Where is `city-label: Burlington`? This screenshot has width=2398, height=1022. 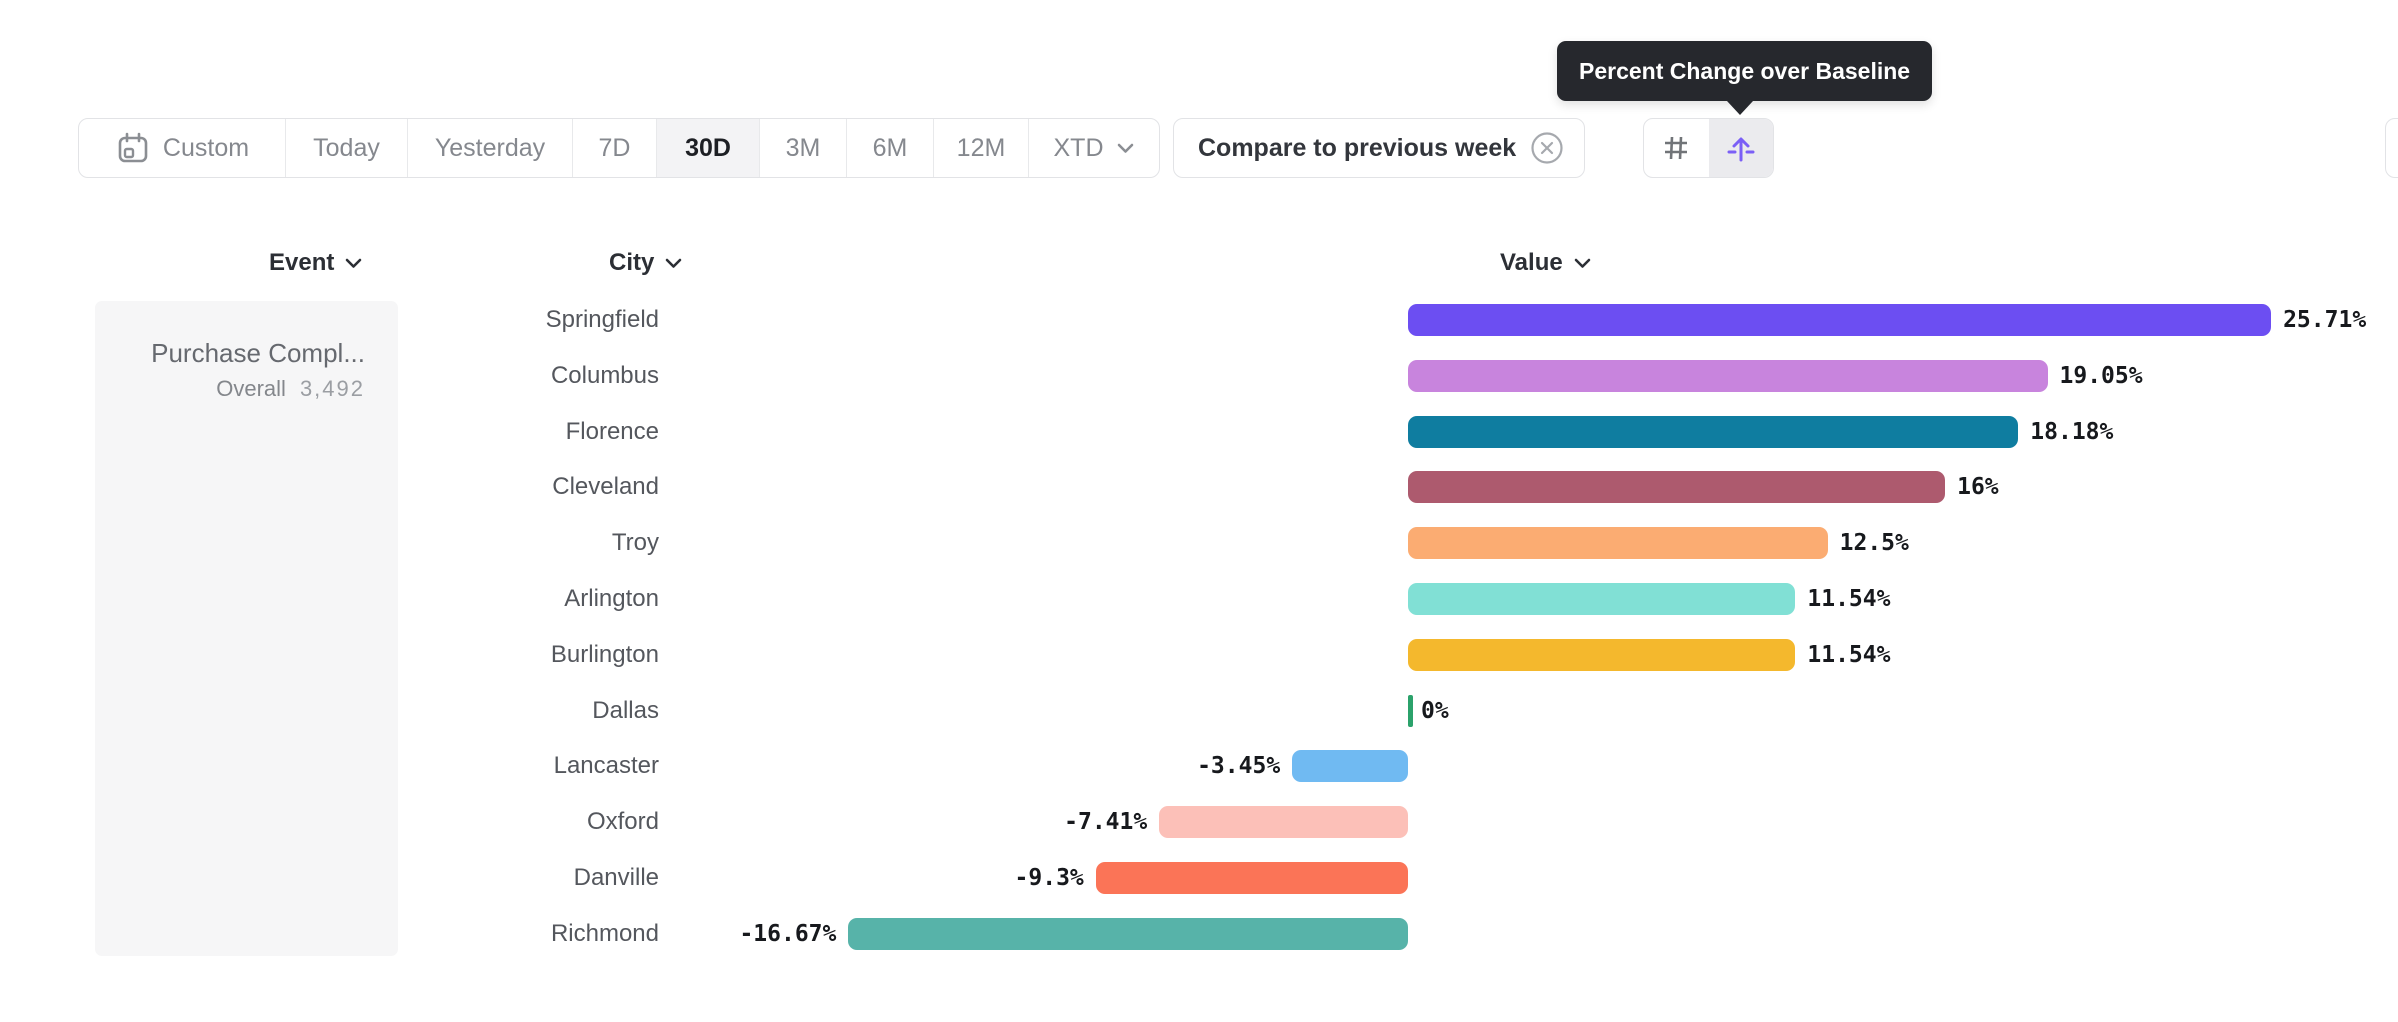 city-label: Burlington is located at coordinates (604, 654).